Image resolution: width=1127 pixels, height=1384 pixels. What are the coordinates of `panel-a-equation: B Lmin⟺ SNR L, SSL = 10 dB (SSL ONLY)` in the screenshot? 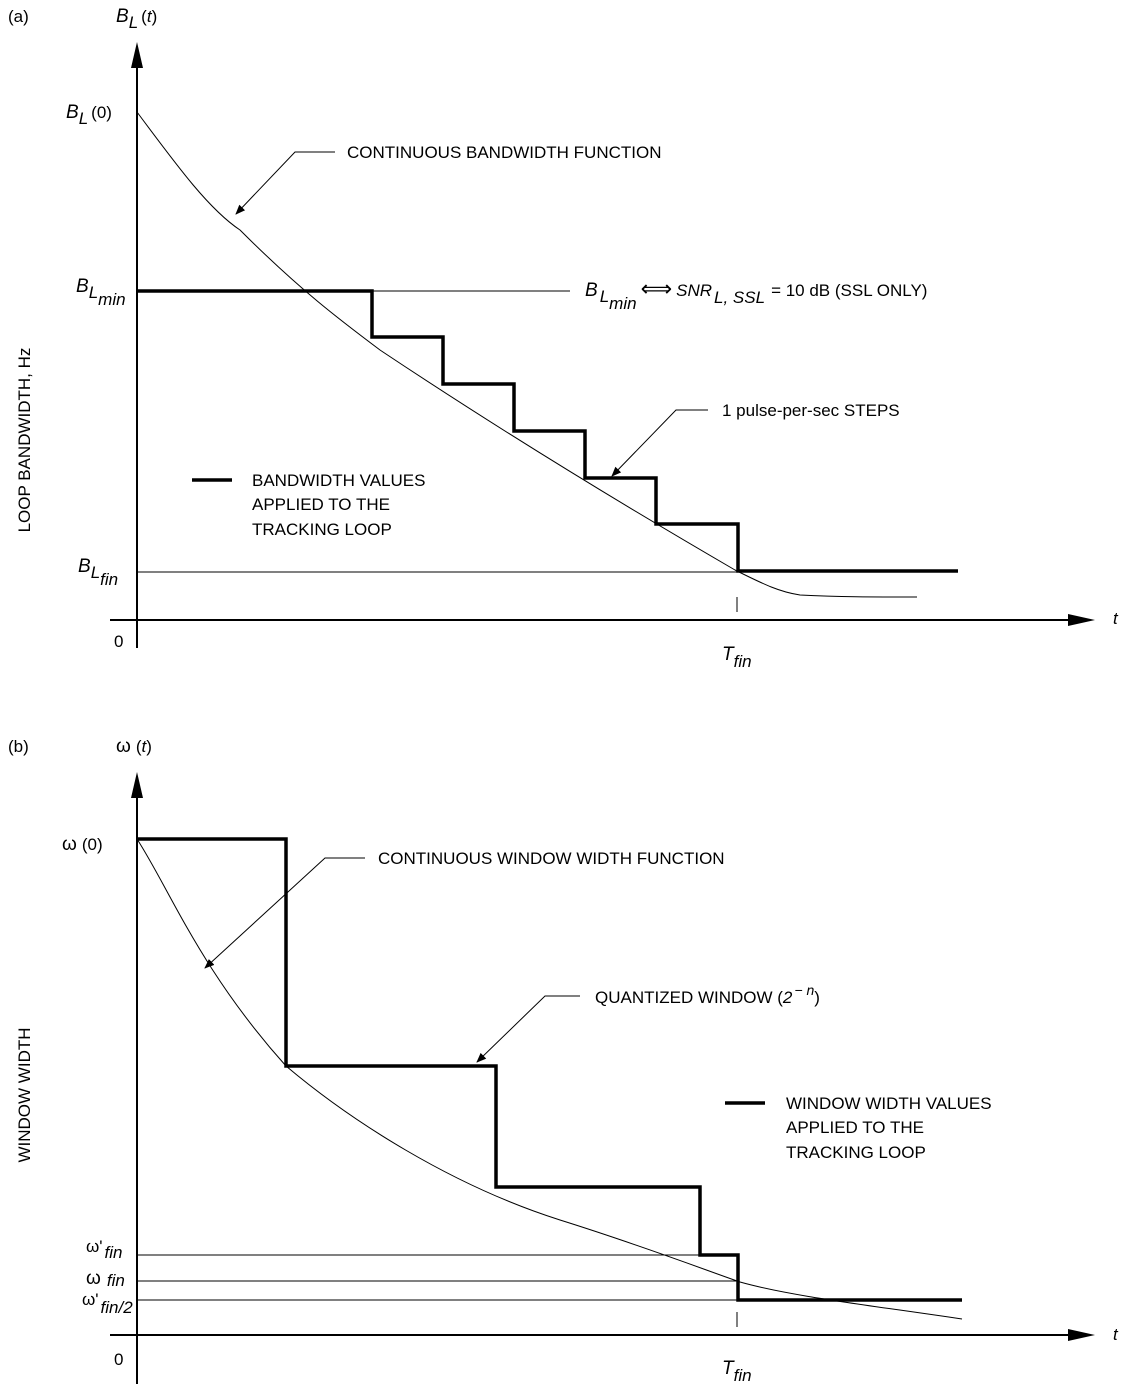 It's located at (756, 294).